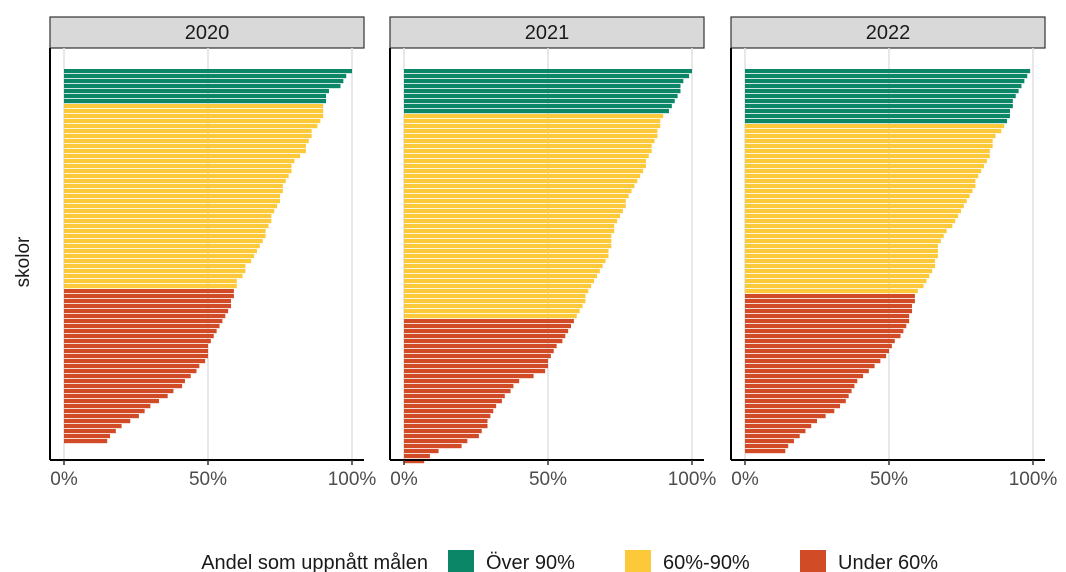 The height and width of the screenshot is (572, 1066). What do you see at coordinates (461, 561) in the screenshot?
I see `legend-key` at bounding box center [461, 561].